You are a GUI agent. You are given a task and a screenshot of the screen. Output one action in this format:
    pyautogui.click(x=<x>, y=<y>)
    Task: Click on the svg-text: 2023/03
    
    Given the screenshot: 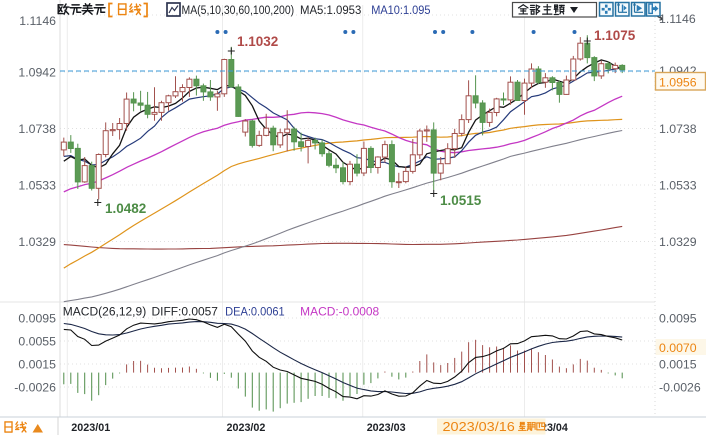 What is the action you would take?
    pyautogui.click(x=386, y=428)
    